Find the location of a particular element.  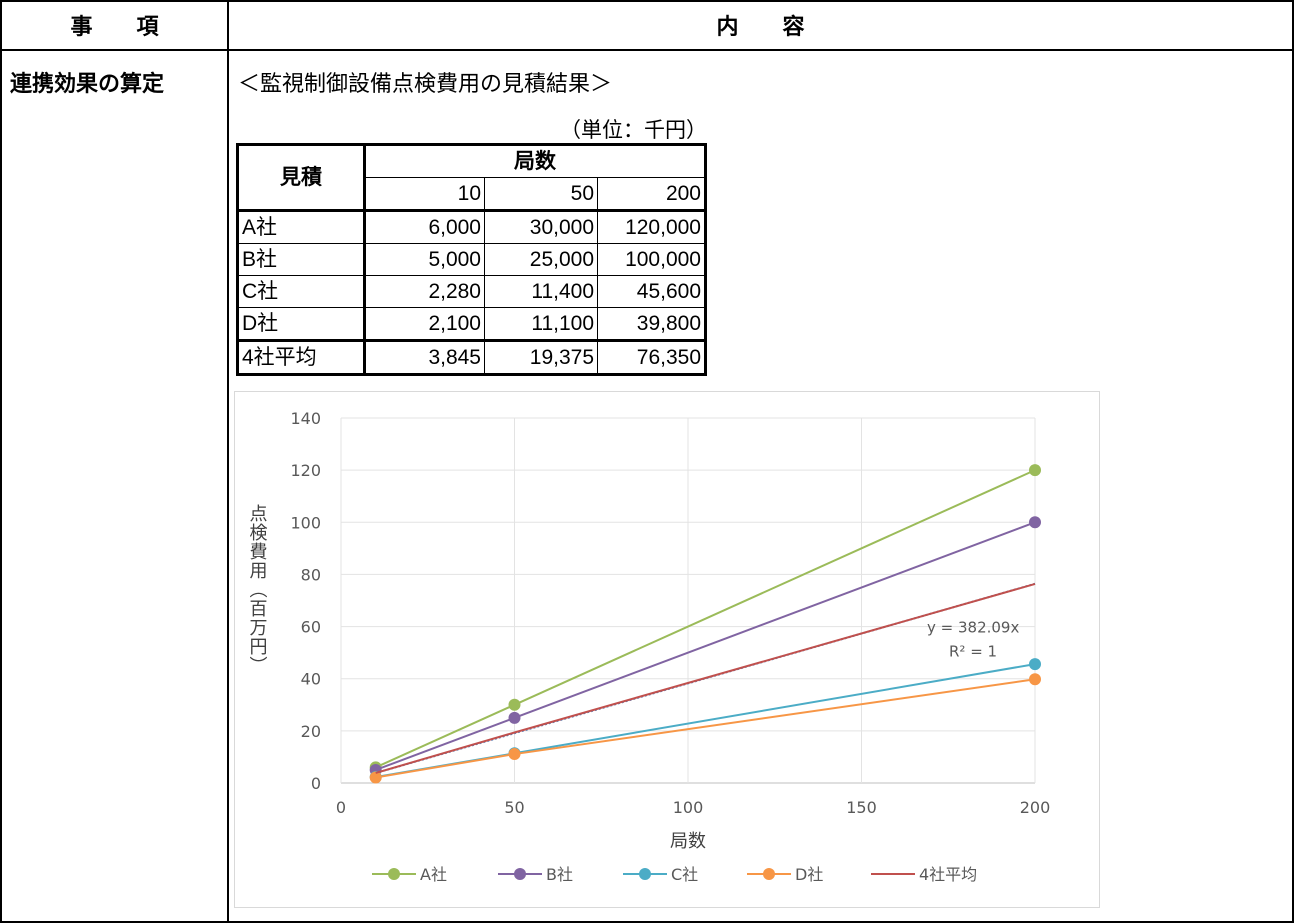

y-tick-label: 60 is located at coordinates (311, 627).